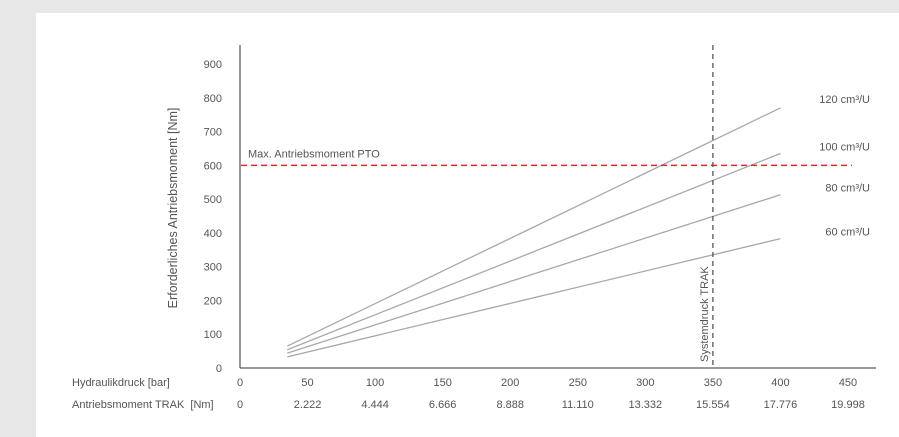 This screenshot has width=899, height=437. Describe the element at coordinates (213, 234) in the screenshot. I see `y-tick-label: 400` at that location.